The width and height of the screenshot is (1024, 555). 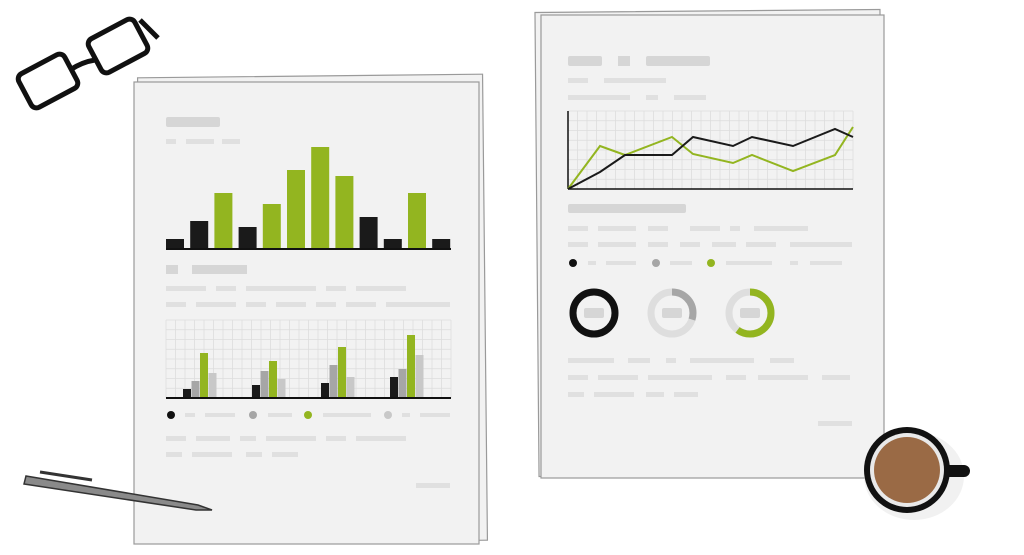 What do you see at coordinates (87, 63) in the screenshot?
I see `glasses` at bounding box center [87, 63].